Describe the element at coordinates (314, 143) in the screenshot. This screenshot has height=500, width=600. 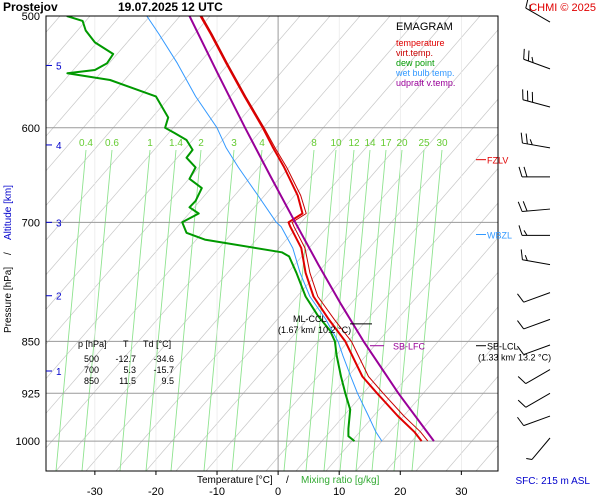
I see `mixing-ratio-label: 8` at that location.